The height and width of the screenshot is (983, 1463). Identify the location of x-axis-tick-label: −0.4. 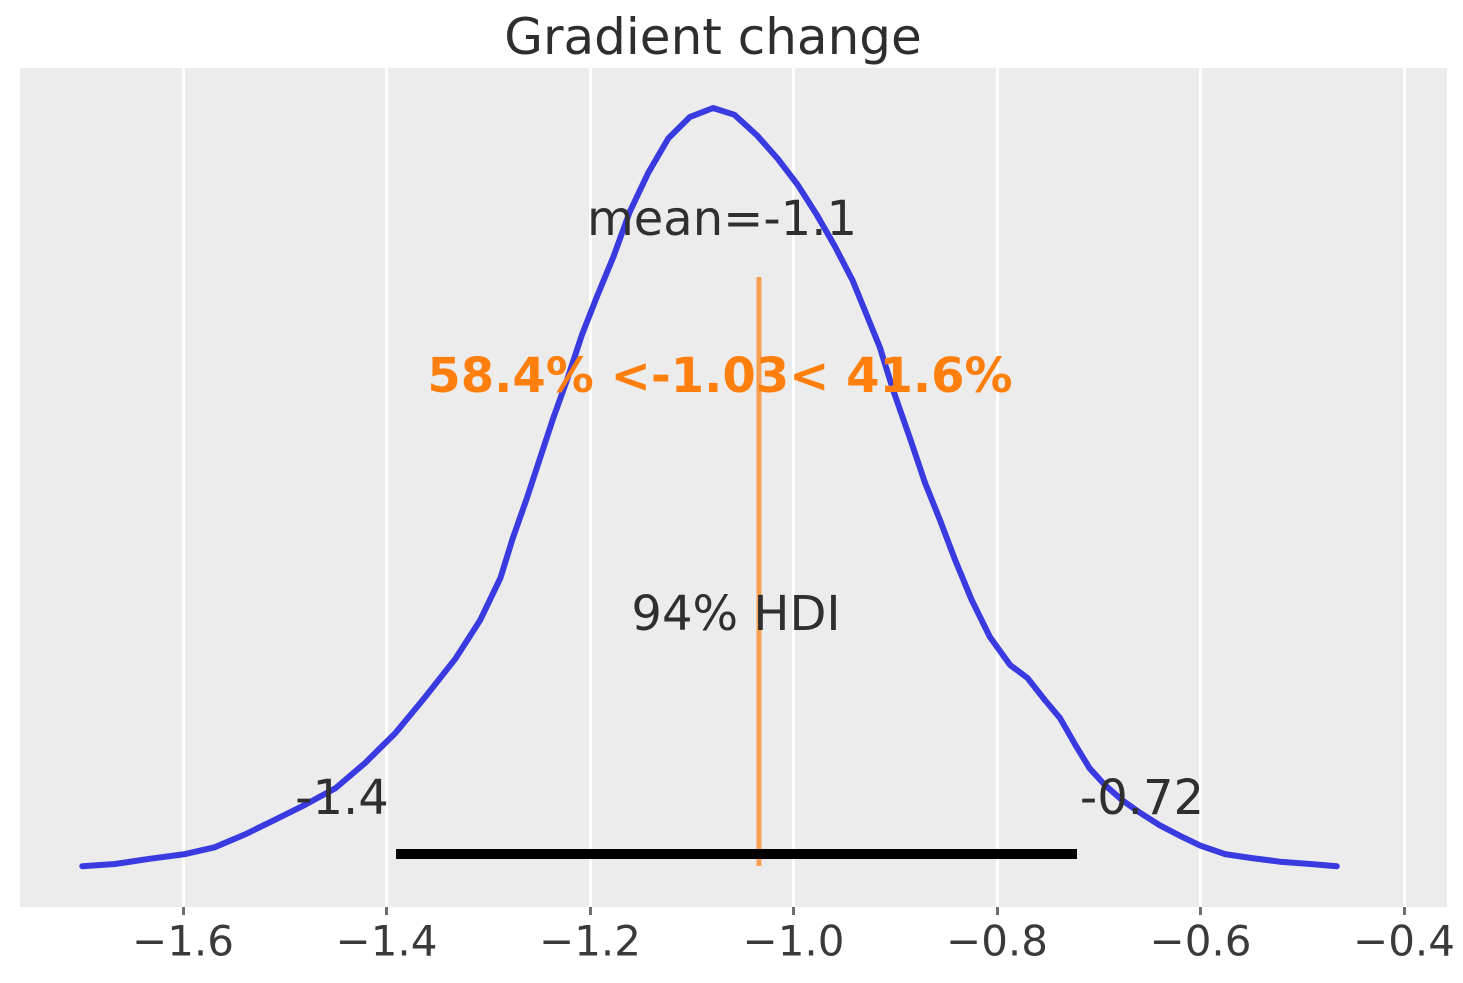
(1404, 941).